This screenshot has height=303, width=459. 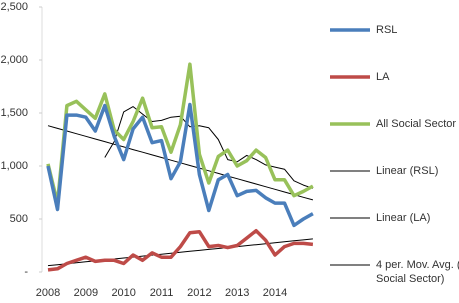 I want to click on legend-label: All Social Sector, so click(x=416, y=124).